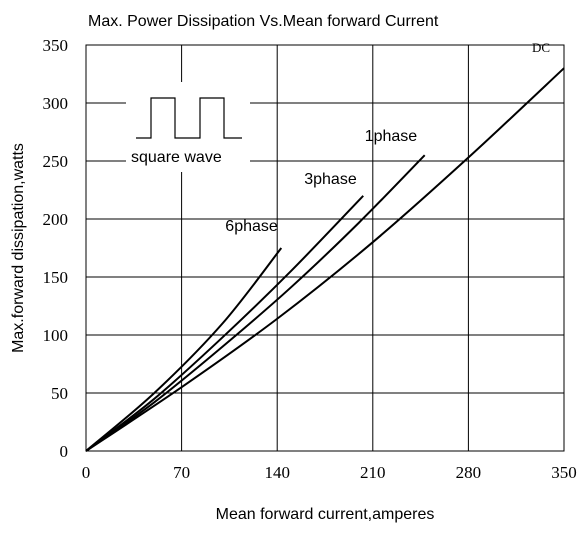  What do you see at coordinates (330, 179) in the screenshot?
I see `series-label-3phase: 3phase` at bounding box center [330, 179].